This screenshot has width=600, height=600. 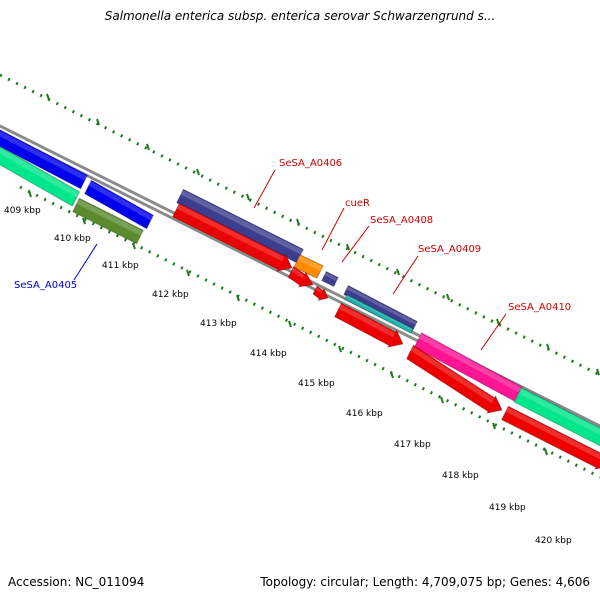 I want to click on feature-magenta-sesa-a0410-body, so click(x=468, y=367).